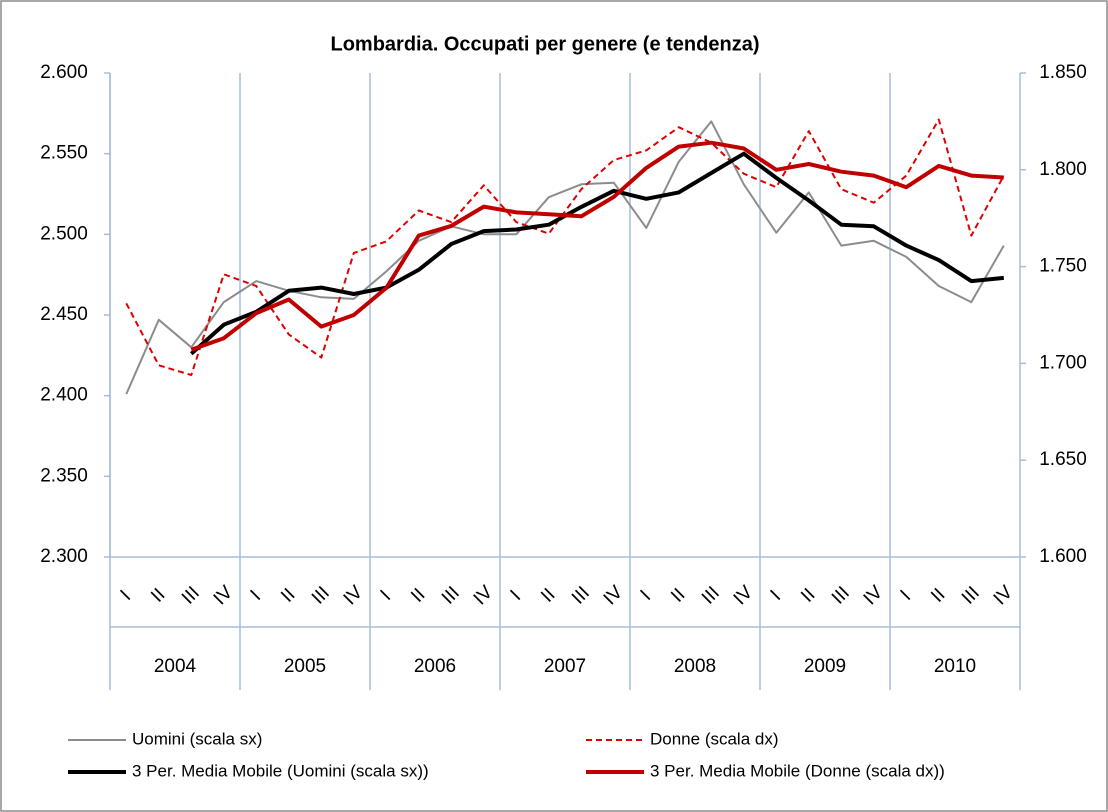  What do you see at coordinates (64, 72) in the screenshot?
I see `y-tick-label: 2.600` at bounding box center [64, 72].